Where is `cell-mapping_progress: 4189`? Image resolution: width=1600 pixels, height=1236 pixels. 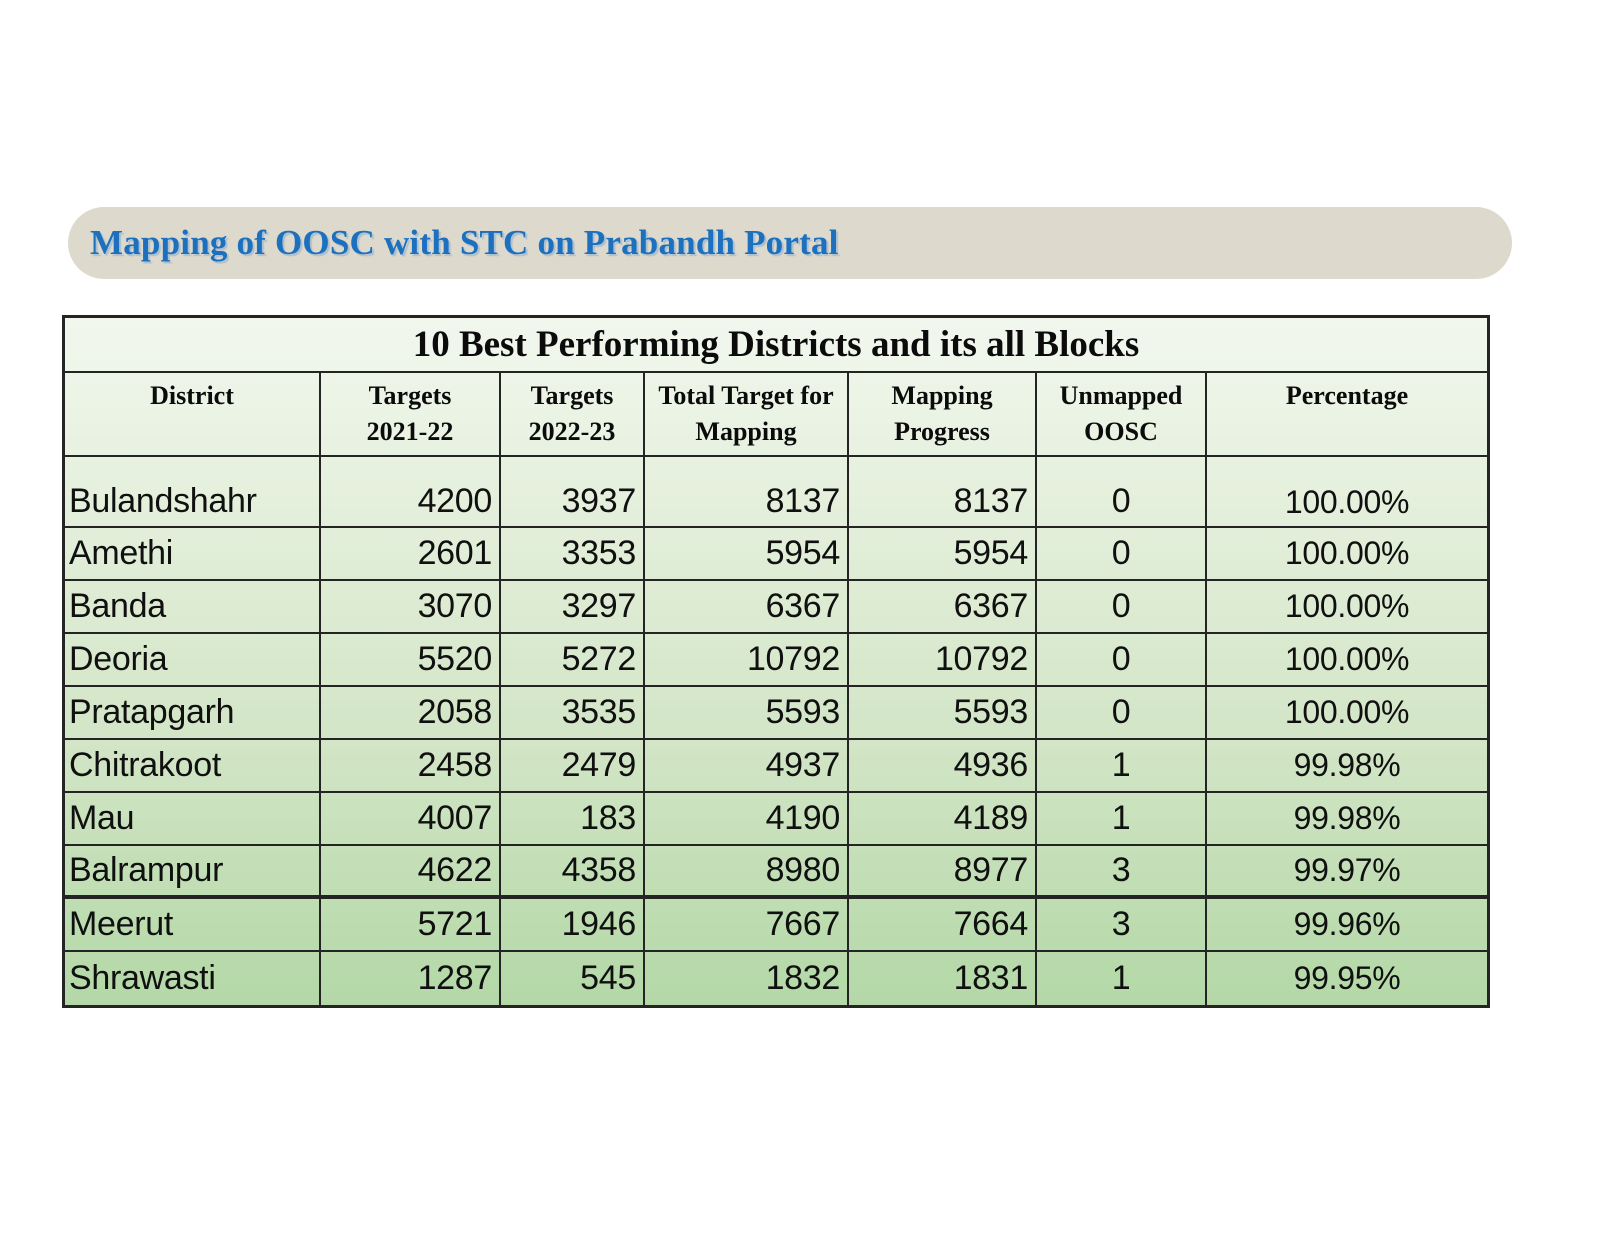
cell-mapping_progress: 4189 is located at coordinates (941, 818).